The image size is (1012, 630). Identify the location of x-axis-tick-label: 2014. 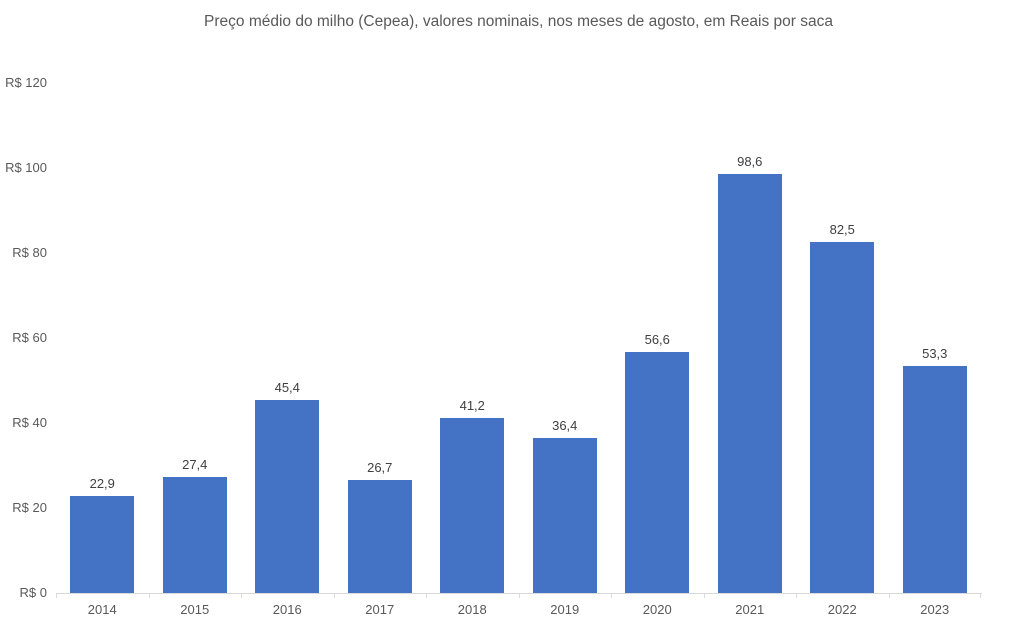
(102, 609).